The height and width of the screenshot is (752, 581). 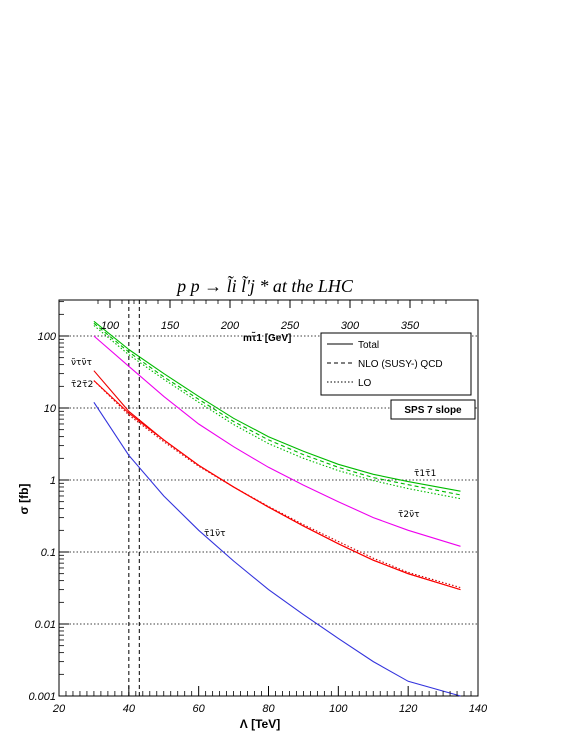 What do you see at coordinates (400, 364) in the screenshot?
I see `legend-label: NLO (SUSY-) QCD` at bounding box center [400, 364].